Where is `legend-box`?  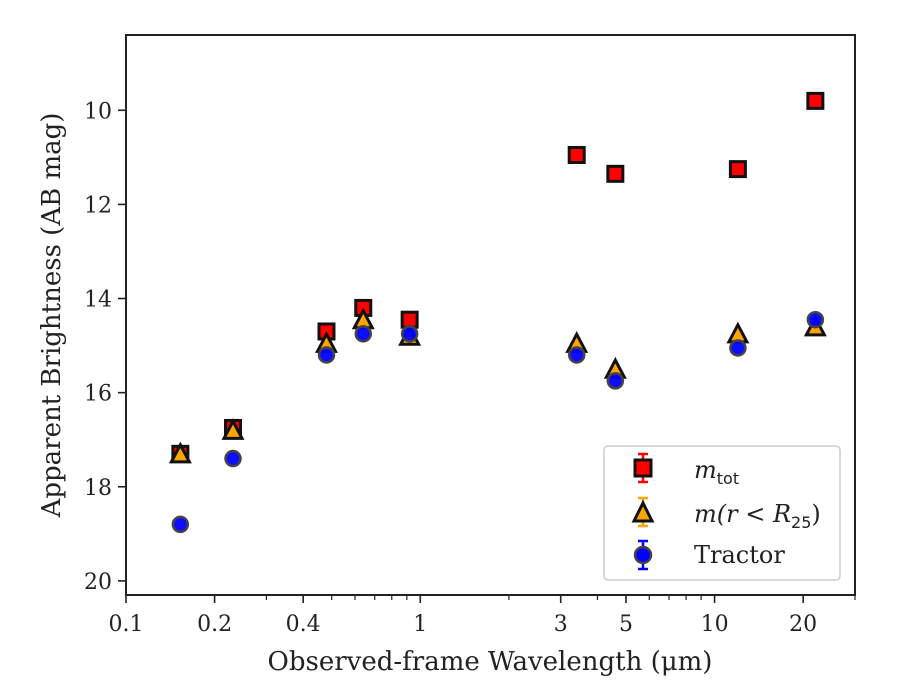
legend-box is located at coordinates (722, 513).